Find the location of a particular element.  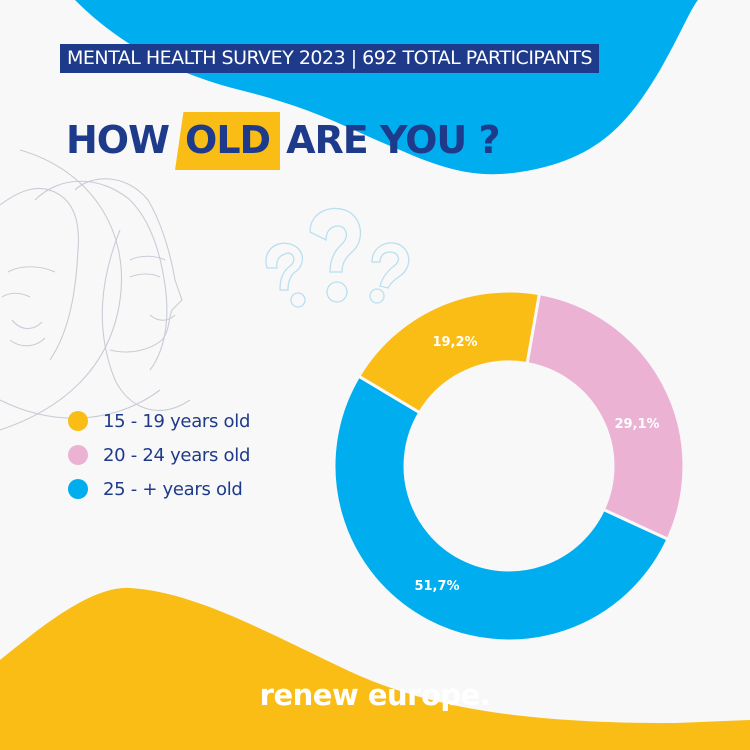

legend-item-25-plus: 25 - + years old is located at coordinates (159, 489).